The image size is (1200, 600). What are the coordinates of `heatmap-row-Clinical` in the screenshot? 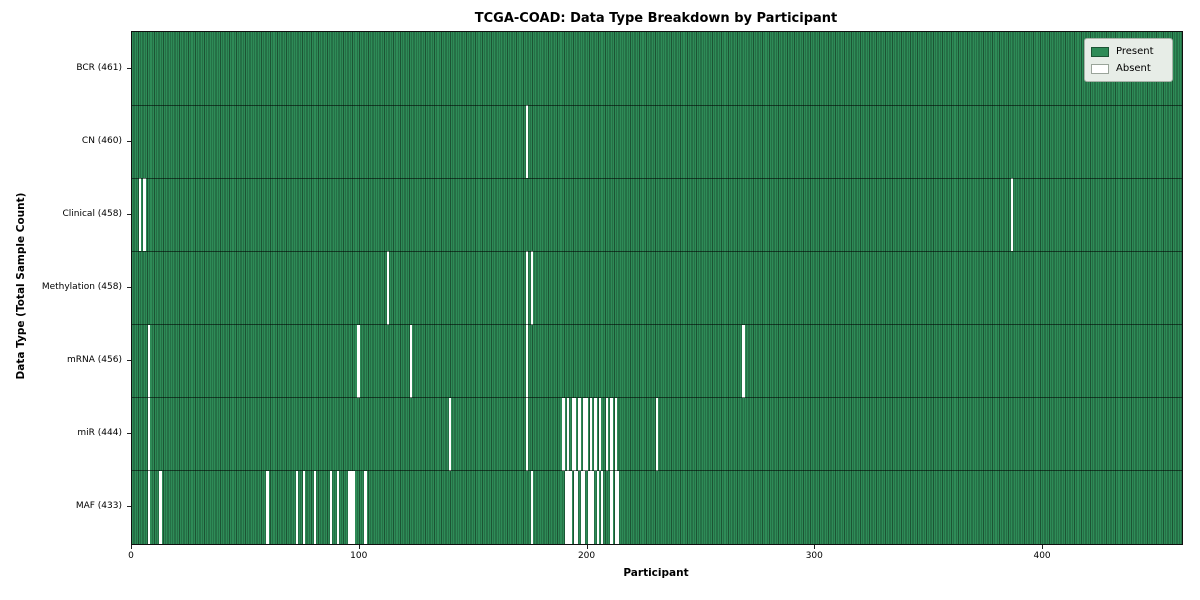 It's located at (657, 215).